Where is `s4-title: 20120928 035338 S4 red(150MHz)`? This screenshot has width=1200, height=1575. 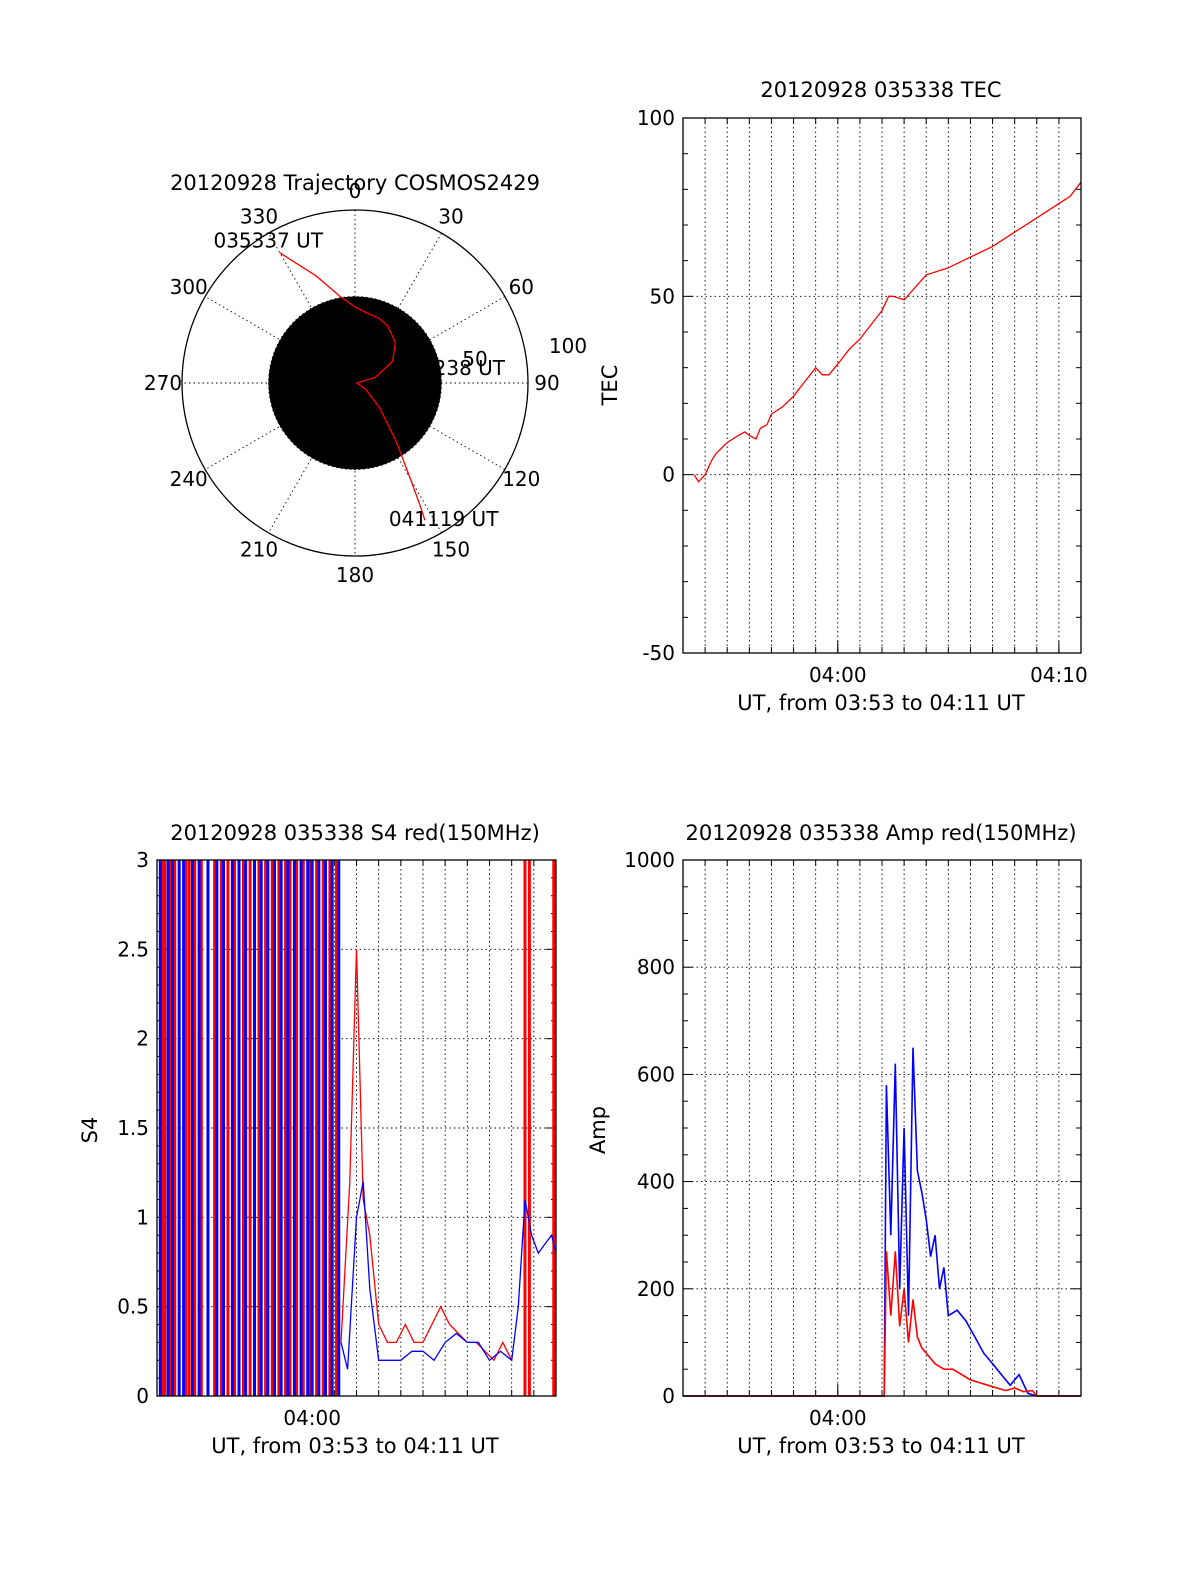
s4-title: 20120928 035338 S4 red(150MHz) is located at coordinates (355, 833).